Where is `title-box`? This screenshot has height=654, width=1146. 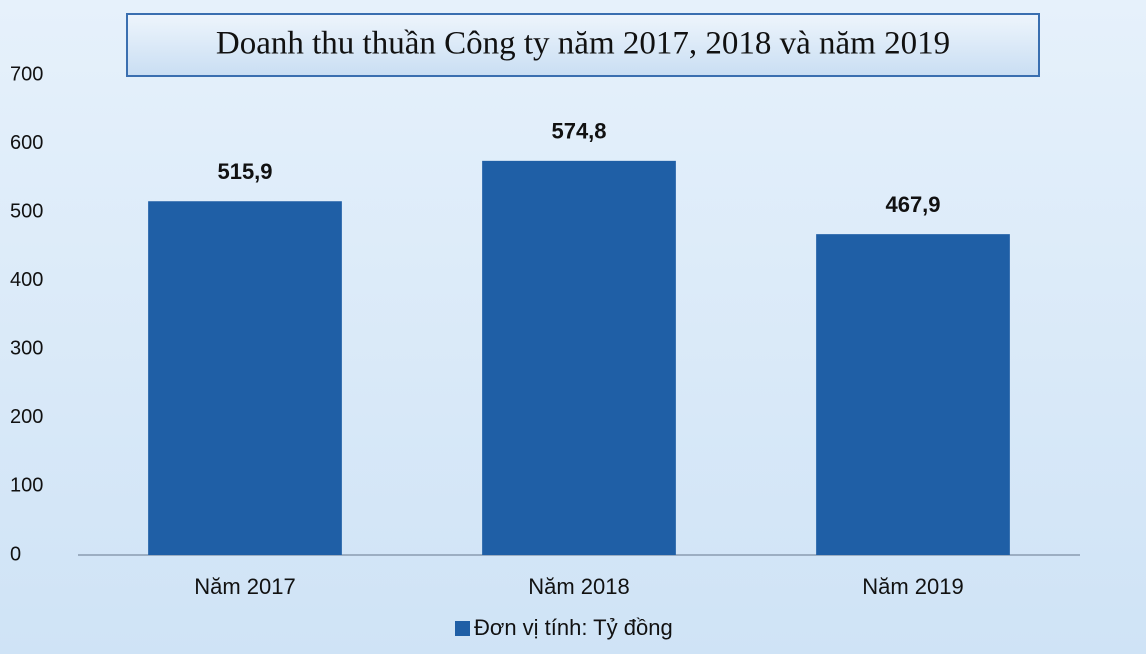 title-box is located at coordinates (583, 45).